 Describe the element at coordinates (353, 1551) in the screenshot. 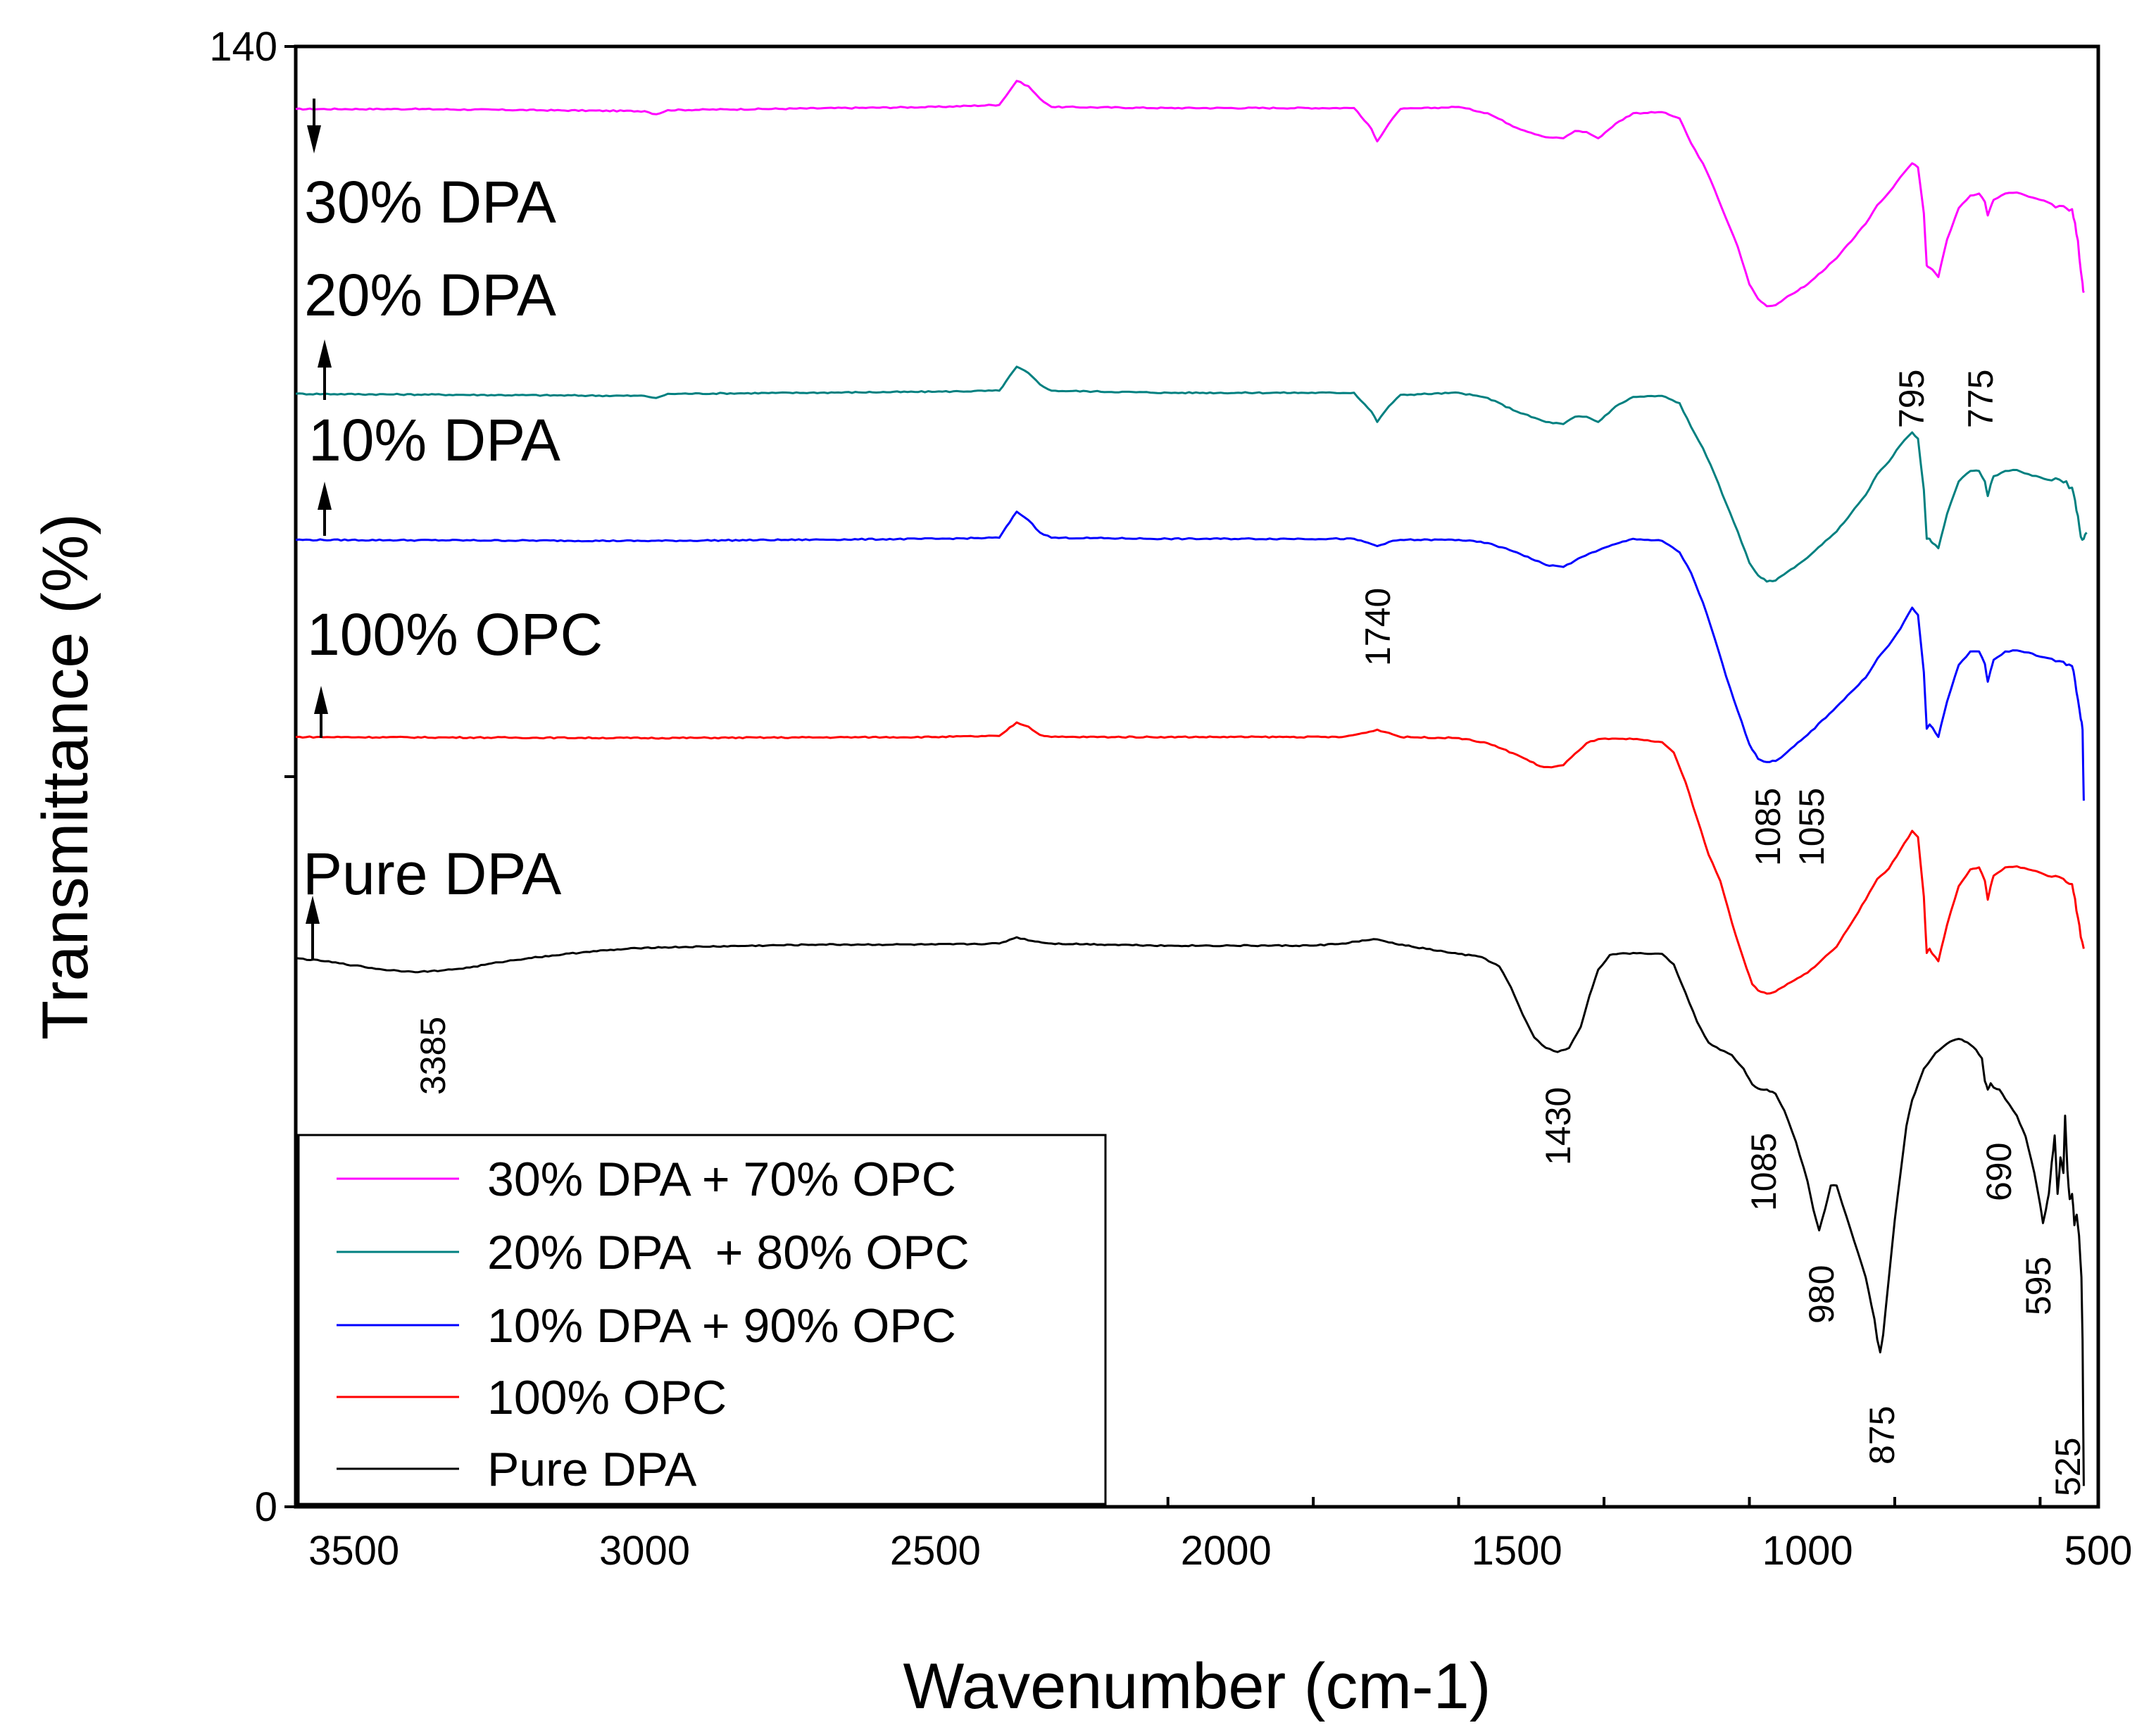

I see `x-tick-label: 3500` at that location.